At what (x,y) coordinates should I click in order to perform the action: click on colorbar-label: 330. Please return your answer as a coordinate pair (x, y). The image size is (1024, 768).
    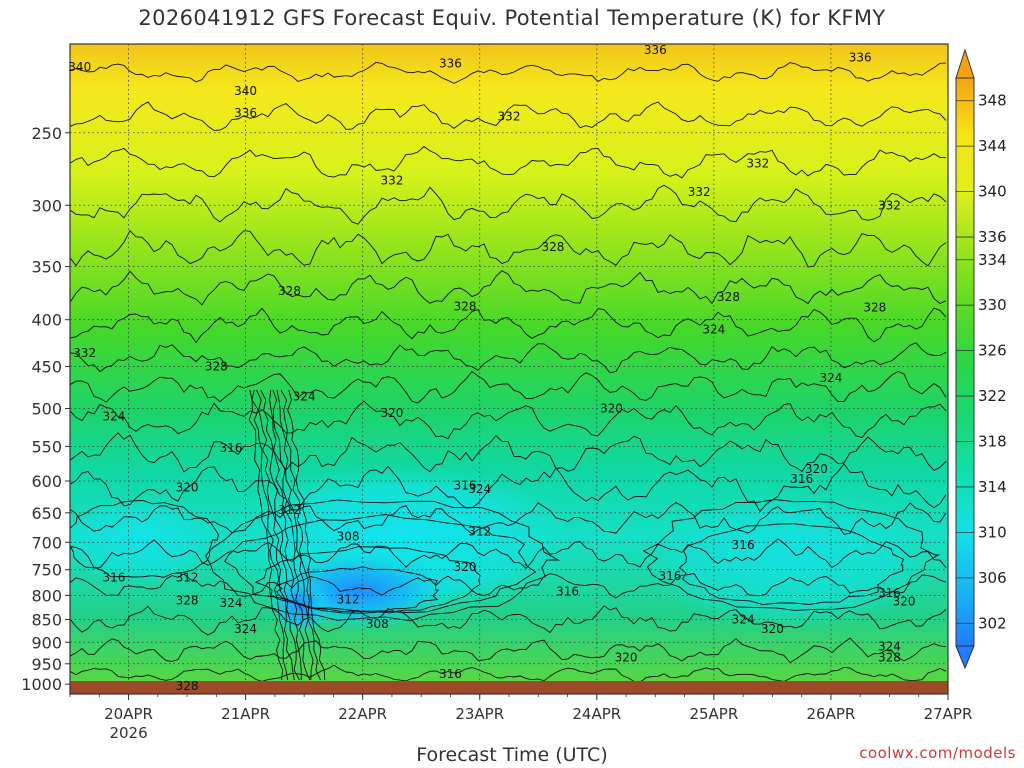
    Looking at the image, I should click on (992, 305).